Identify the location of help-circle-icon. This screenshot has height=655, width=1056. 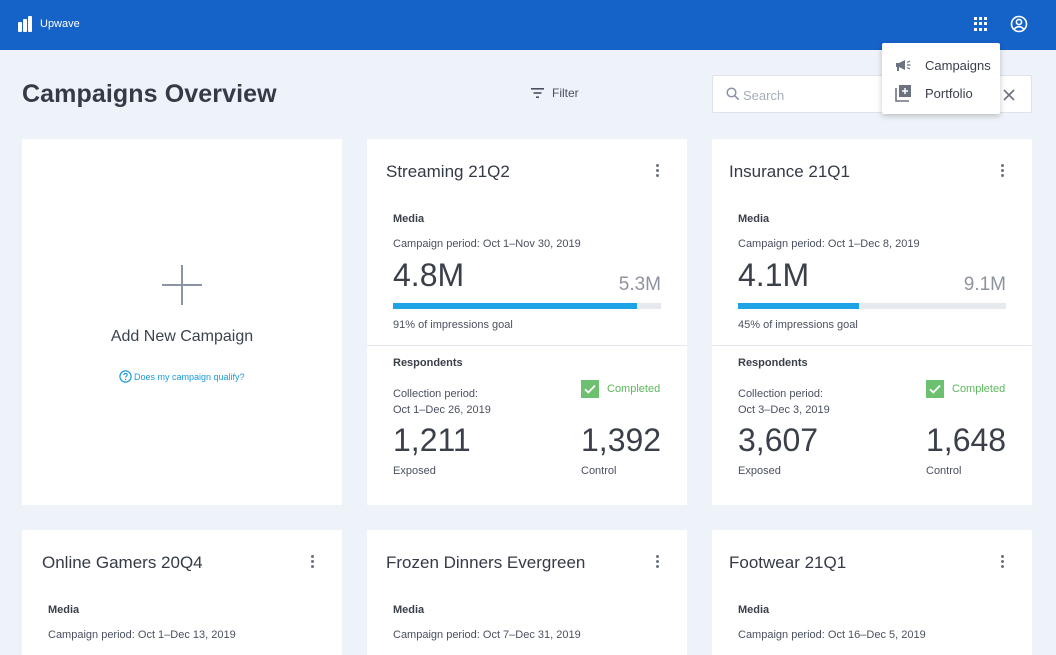
(125, 376).